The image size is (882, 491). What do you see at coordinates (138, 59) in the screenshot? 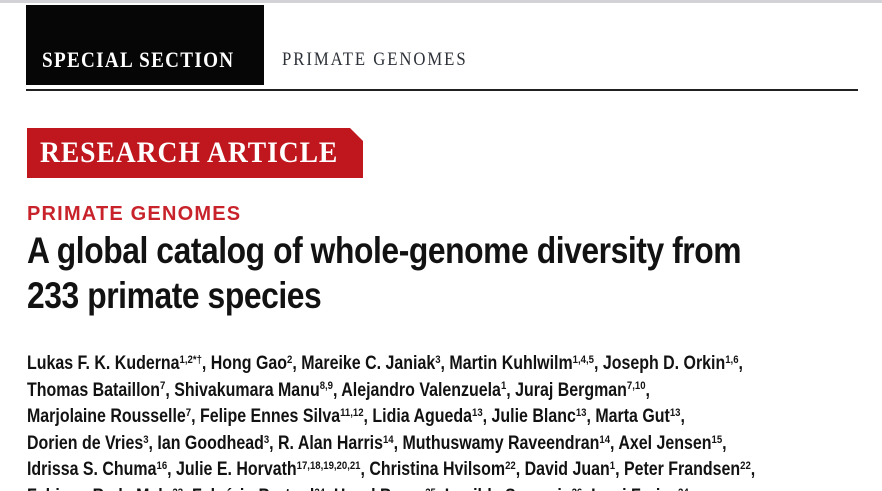
I see `special-section-label: SPECIAL SECTION` at bounding box center [138, 59].